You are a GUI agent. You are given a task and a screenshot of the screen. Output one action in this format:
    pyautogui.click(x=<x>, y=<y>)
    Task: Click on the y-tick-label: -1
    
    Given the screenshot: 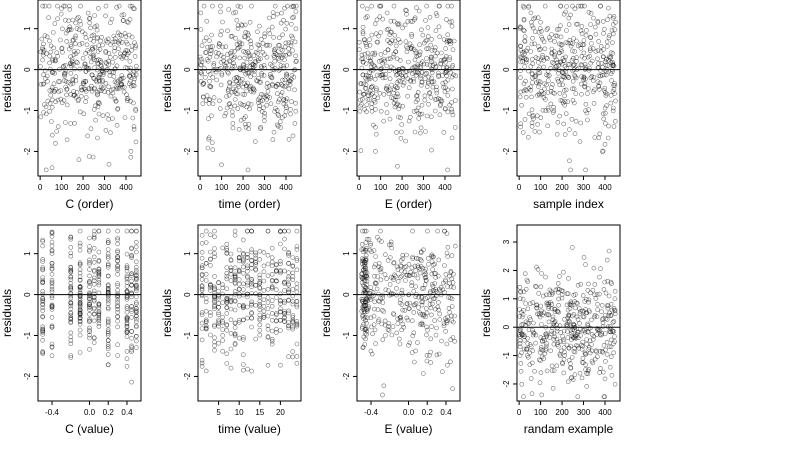 What is the action you would take?
    pyautogui.click(x=506, y=355)
    